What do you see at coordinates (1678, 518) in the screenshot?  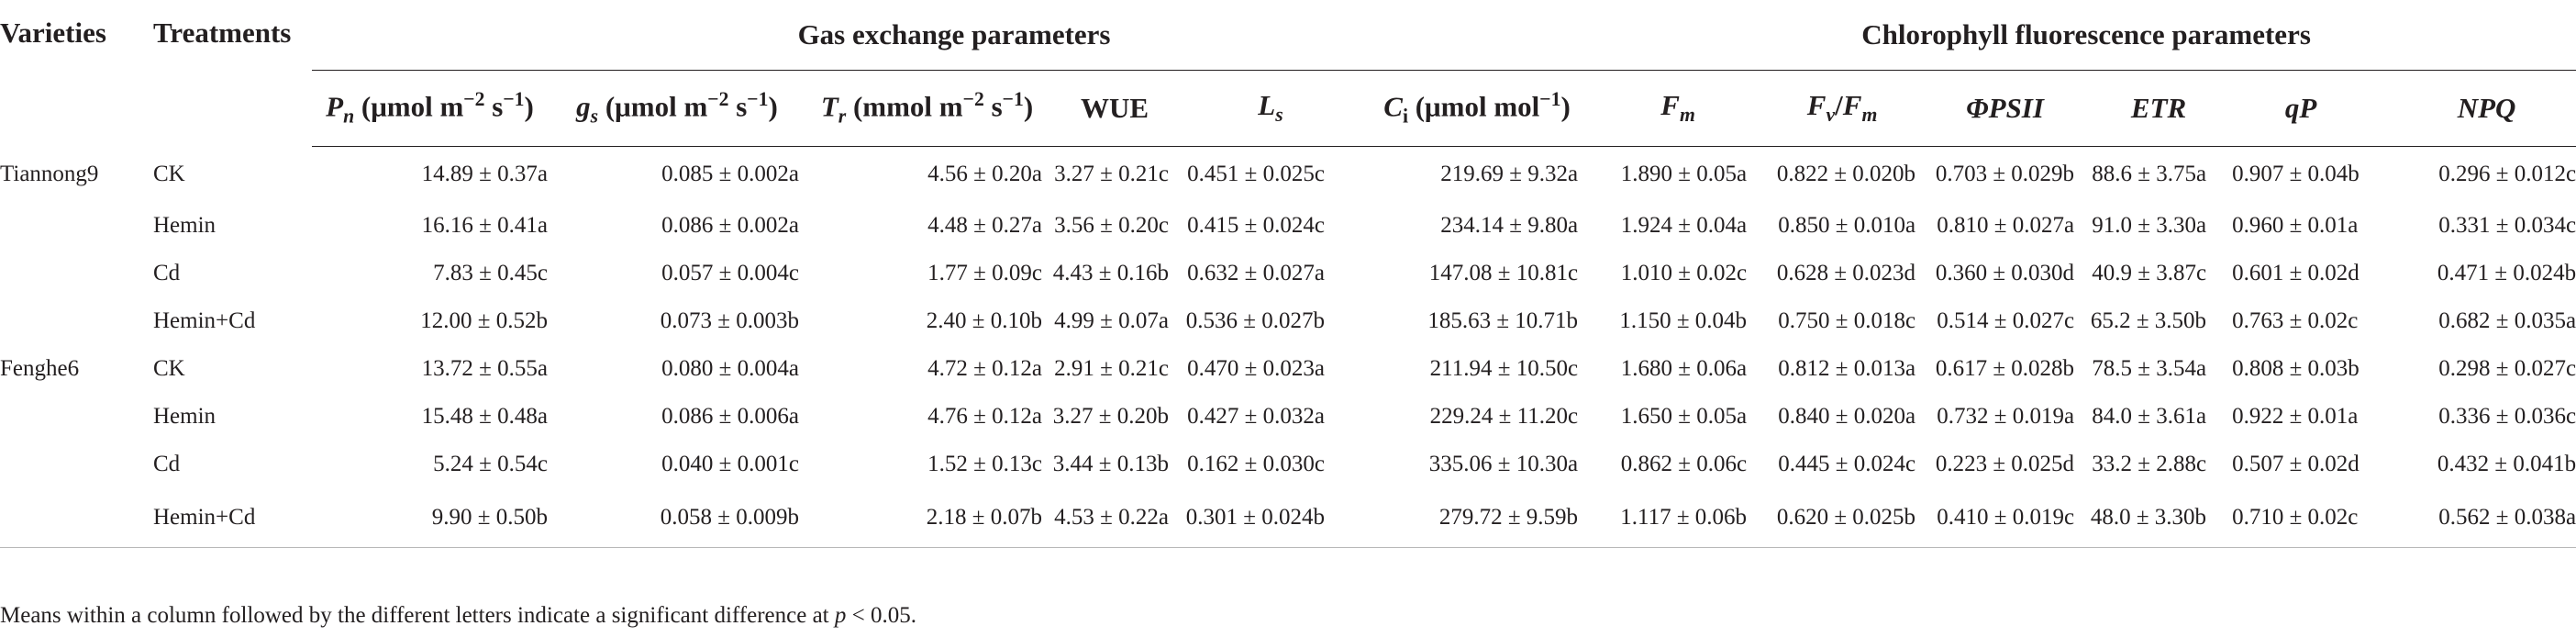 I see `cell-fm: 1.117 ± 0.06b` at bounding box center [1678, 518].